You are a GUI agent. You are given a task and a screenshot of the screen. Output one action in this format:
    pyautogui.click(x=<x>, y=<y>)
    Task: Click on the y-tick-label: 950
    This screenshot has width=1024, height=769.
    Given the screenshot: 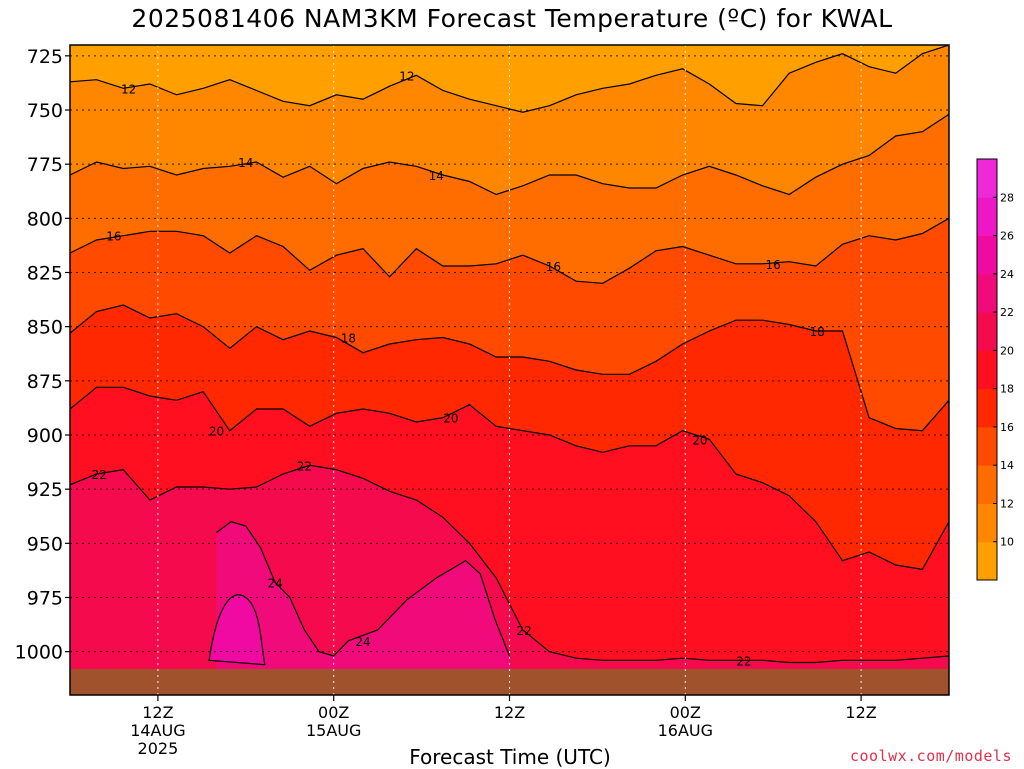 What is the action you would take?
    pyautogui.click(x=45, y=544)
    